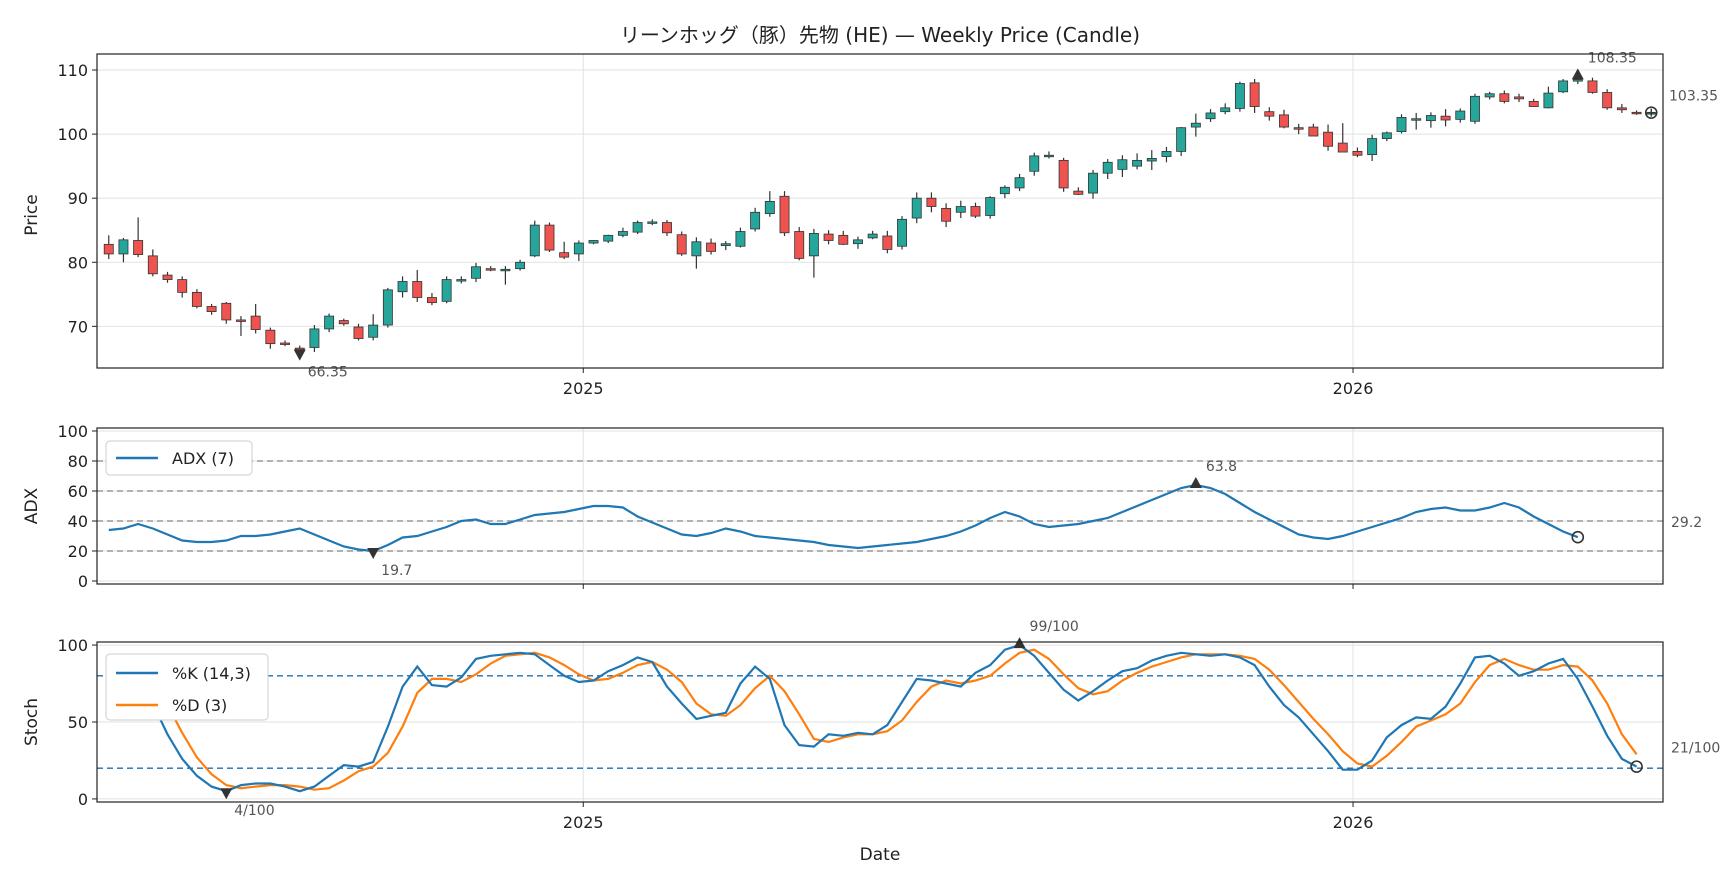 The width and height of the screenshot is (1728, 878). What do you see at coordinates (78, 722) in the screenshot?
I see `stoch-y-tick: 50` at bounding box center [78, 722].